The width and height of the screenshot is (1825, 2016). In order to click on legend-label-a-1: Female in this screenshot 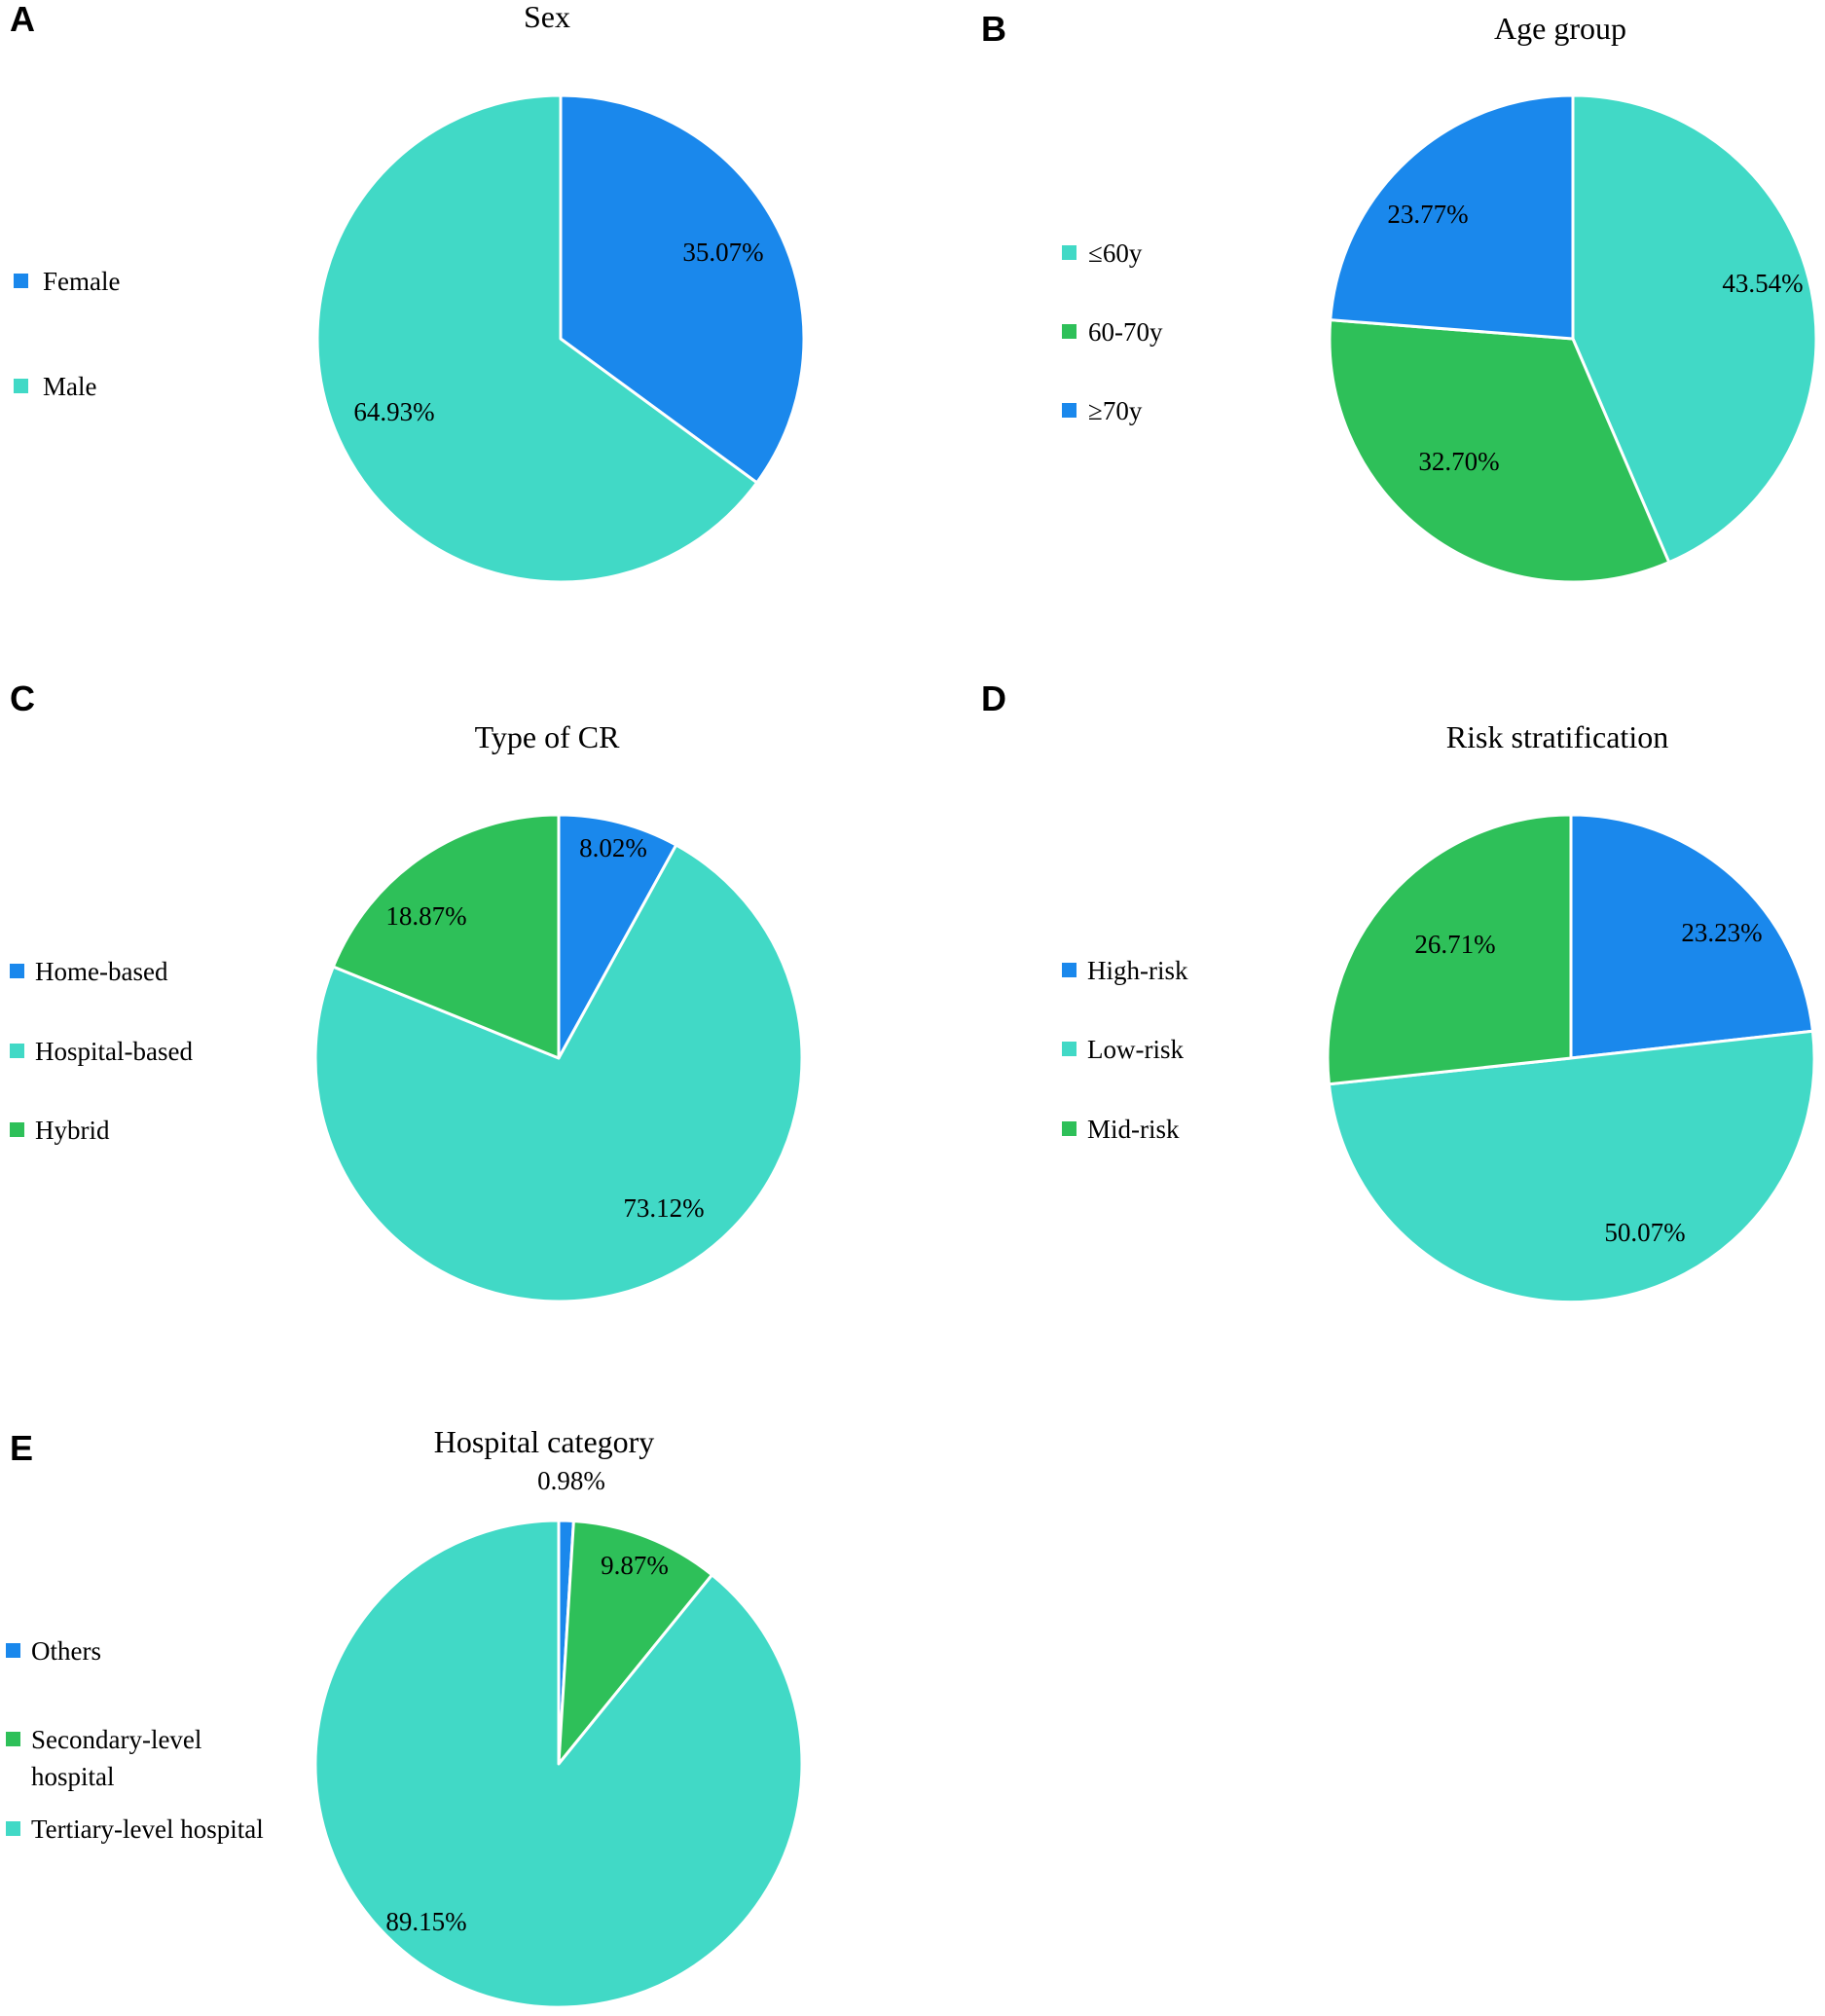, I will do `click(82, 281)`.